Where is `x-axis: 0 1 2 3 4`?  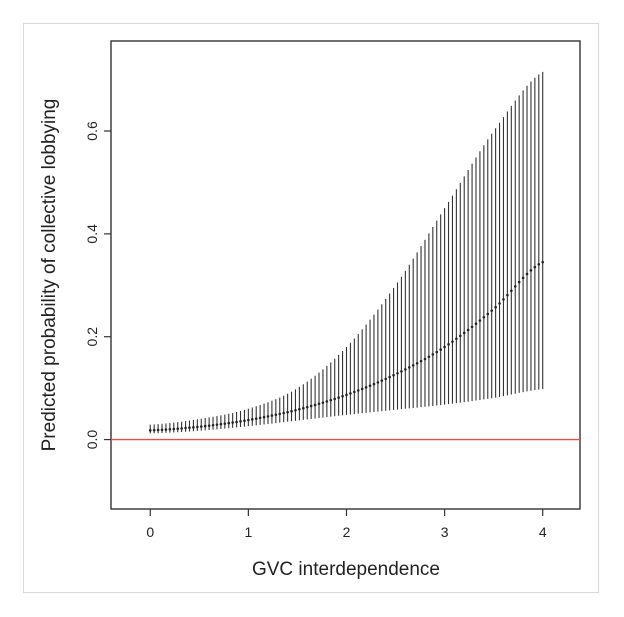
x-axis: 0 1 2 3 4 is located at coordinates (346, 524).